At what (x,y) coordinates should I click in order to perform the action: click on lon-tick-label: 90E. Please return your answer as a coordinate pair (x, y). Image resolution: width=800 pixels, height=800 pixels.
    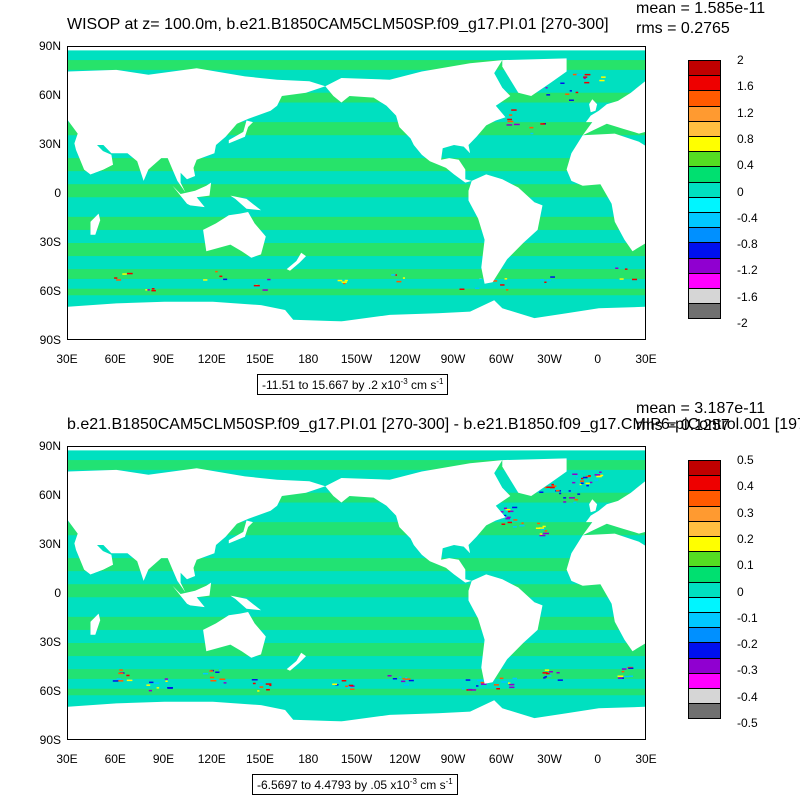
    Looking at the image, I should click on (163, 759).